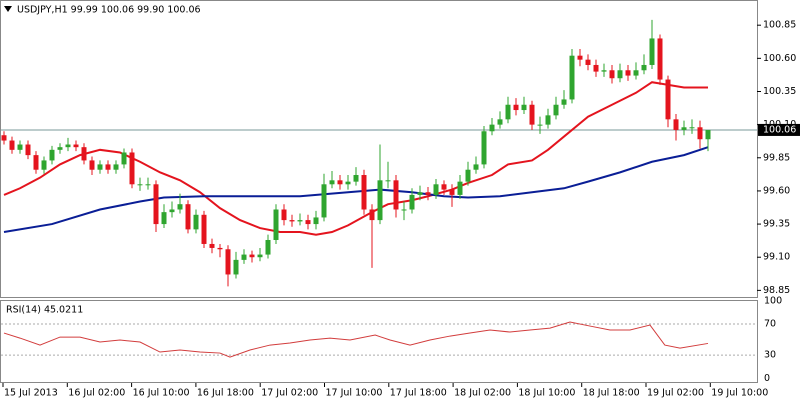 The width and height of the screenshot is (800, 400). I want to click on rsi-tick-label: 70, so click(770, 324).